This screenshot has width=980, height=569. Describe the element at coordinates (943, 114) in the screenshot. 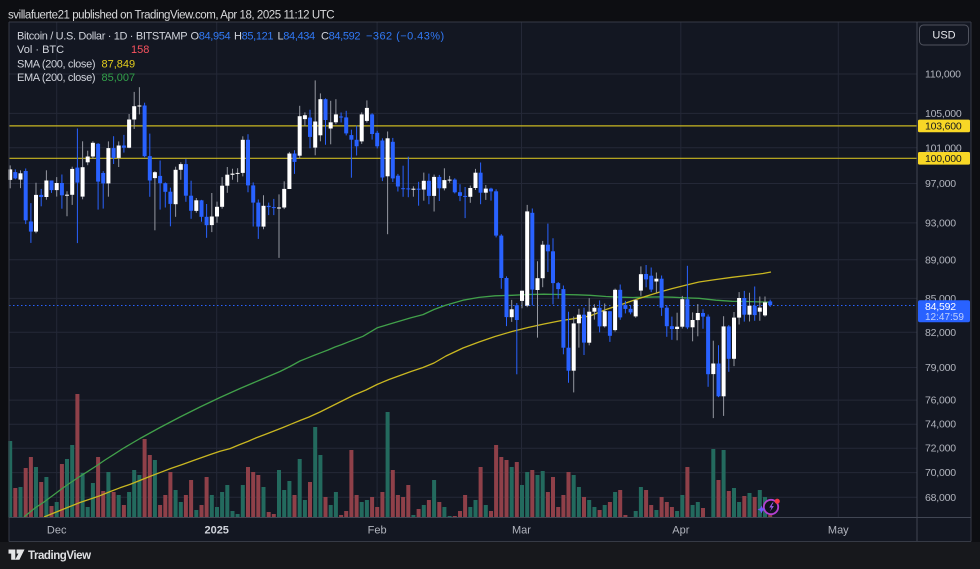

I see `svg-text: 105,000` at that location.